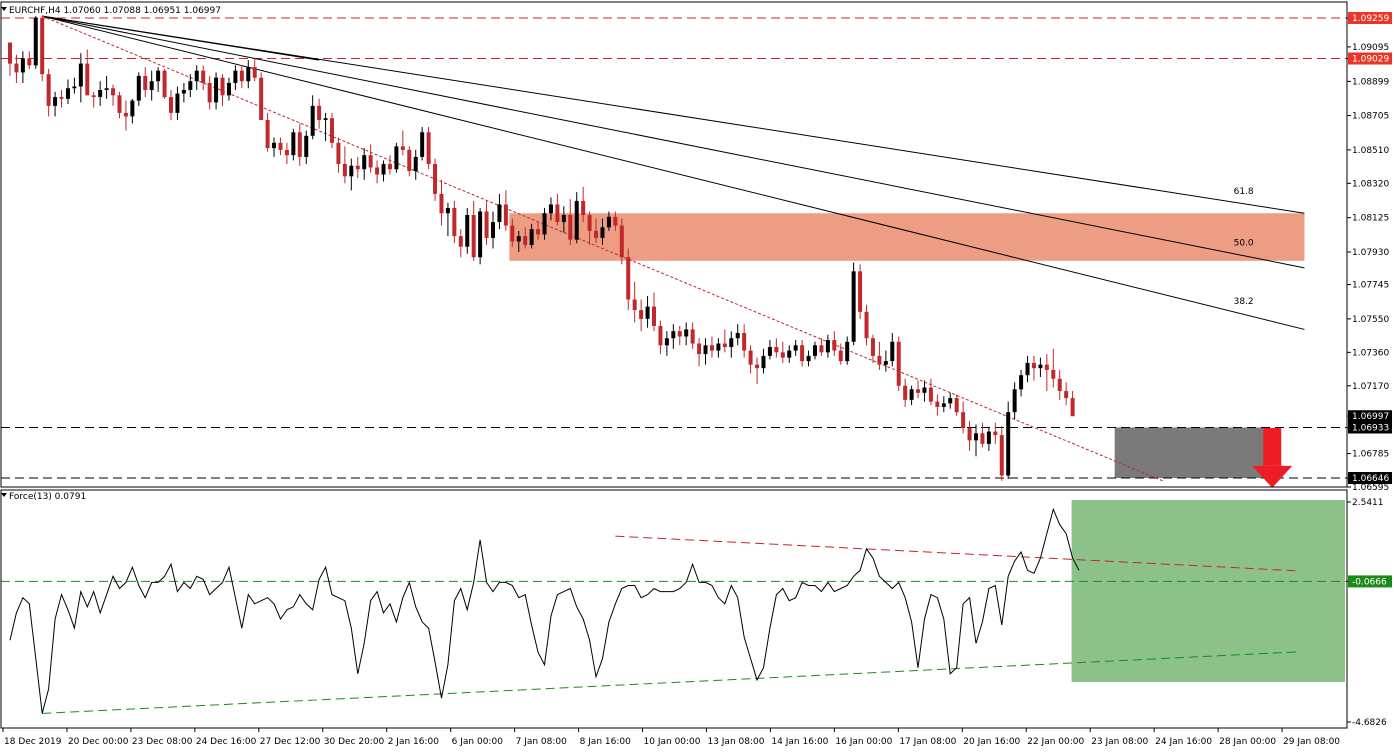 This screenshot has height=756, width=1394. What do you see at coordinates (1370, 320) in the screenshot?
I see `price-tick-label: 1.07550` at bounding box center [1370, 320].